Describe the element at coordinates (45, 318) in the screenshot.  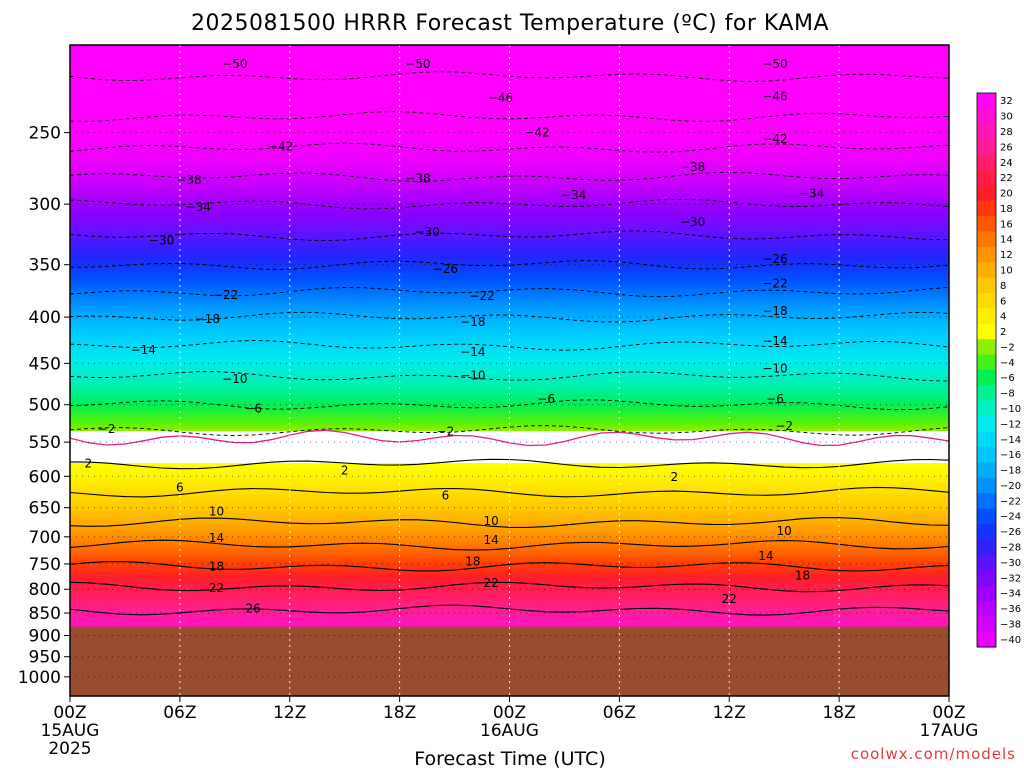
I see `y-tick-label: 400` at that location.